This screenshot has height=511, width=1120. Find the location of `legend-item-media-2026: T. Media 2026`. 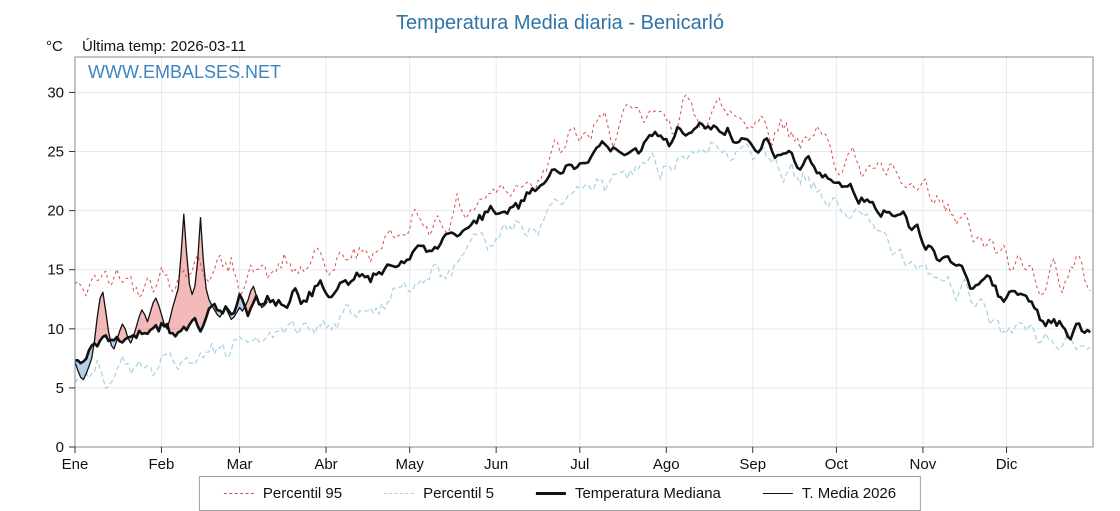

legend-item-media-2026: T. Media 2026 is located at coordinates (829, 493).